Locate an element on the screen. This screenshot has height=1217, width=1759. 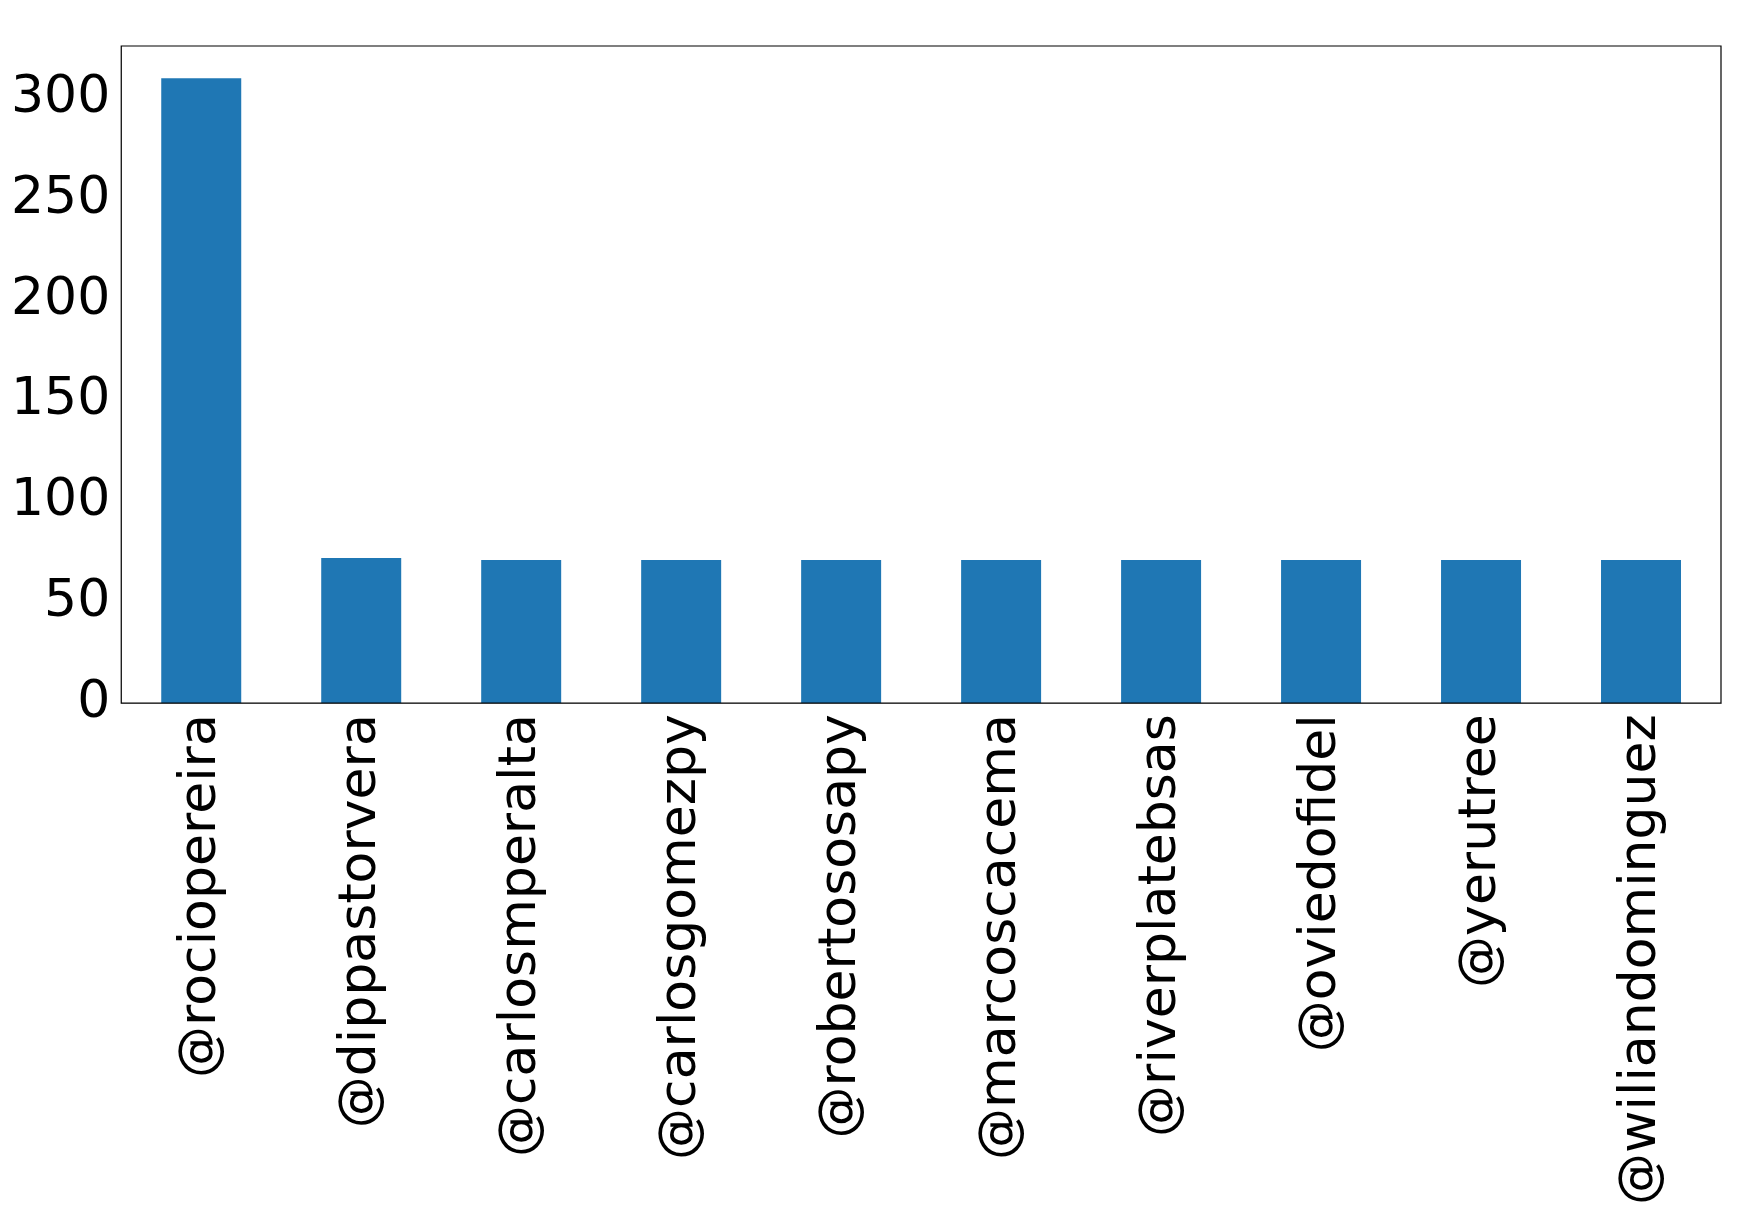
x-tick-label: @oviedofidel is located at coordinates (1316, 883).